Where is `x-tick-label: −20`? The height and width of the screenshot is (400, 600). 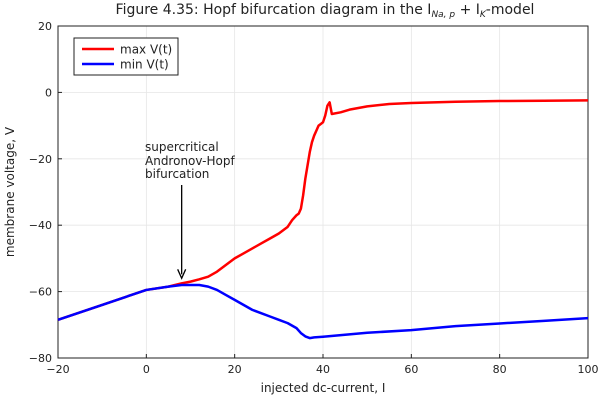
x-tick-label: −20 is located at coordinates (57, 369).